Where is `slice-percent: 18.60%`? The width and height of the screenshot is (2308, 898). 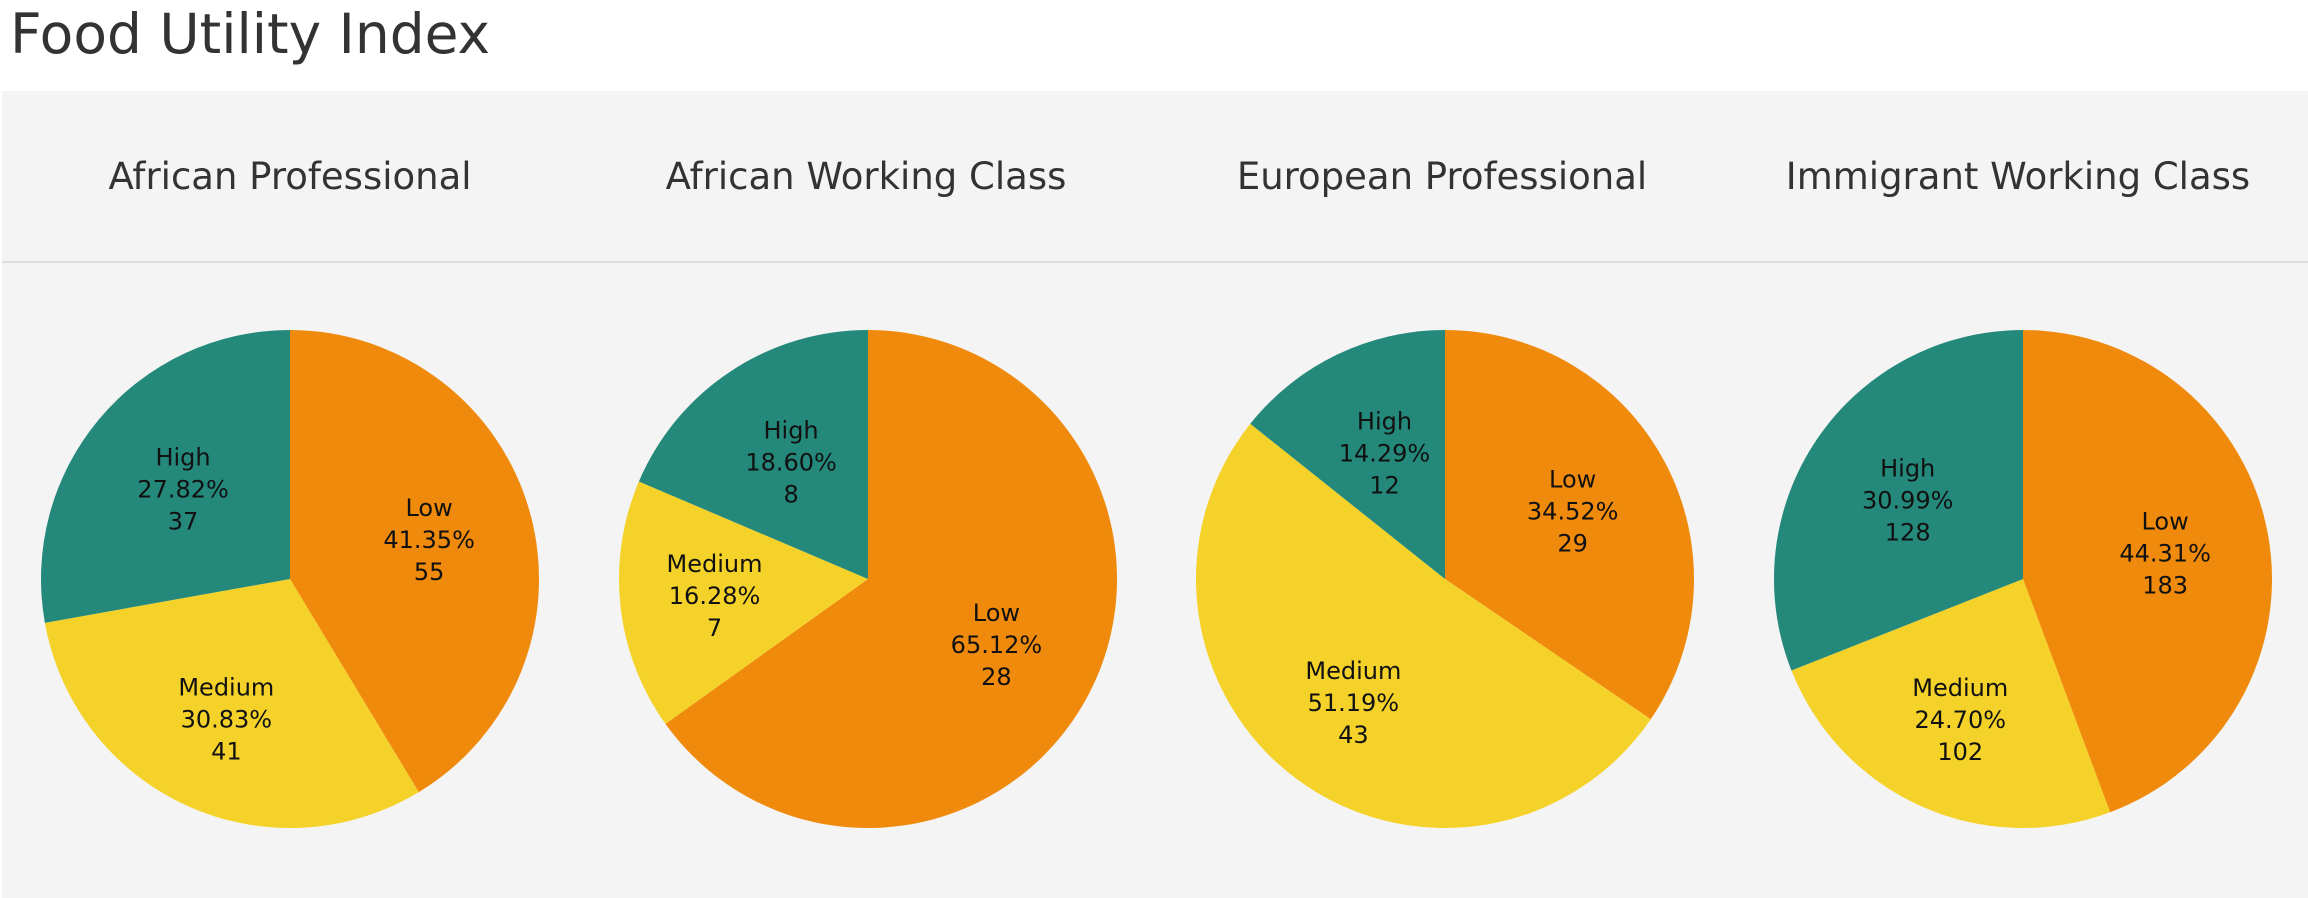 slice-percent: 18.60% is located at coordinates (791, 463).